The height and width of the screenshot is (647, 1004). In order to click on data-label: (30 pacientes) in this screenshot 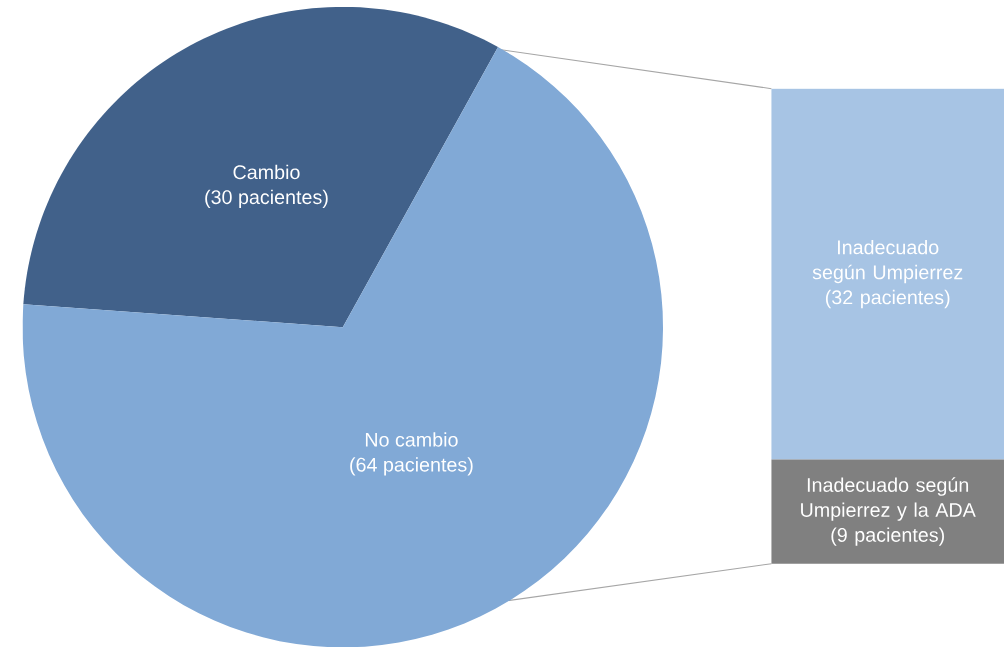, I will do `click(266, 198)`.